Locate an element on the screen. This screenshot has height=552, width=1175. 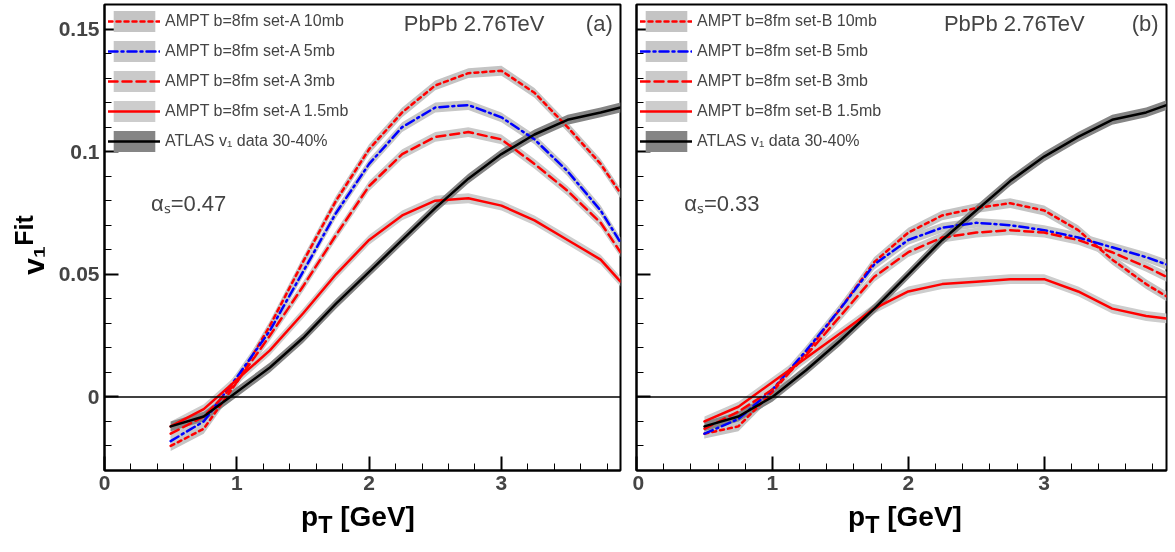
y-tick-label: 0 is located at coordinates (93, 396).